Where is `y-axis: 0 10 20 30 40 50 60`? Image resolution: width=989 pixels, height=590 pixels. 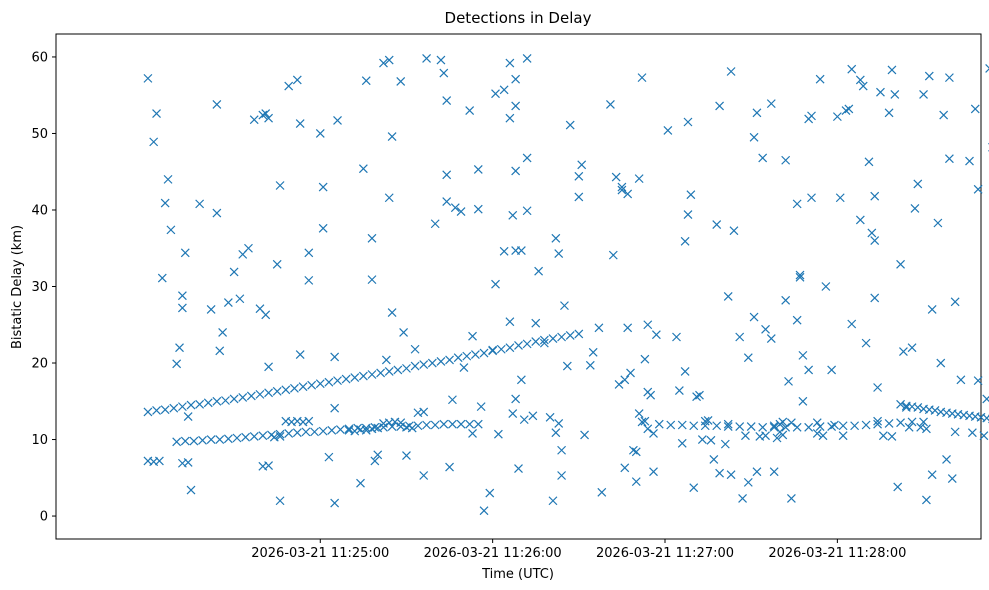 y-axis: 0 10 20 30 40 50 60 is located at coordinates (43, 287).